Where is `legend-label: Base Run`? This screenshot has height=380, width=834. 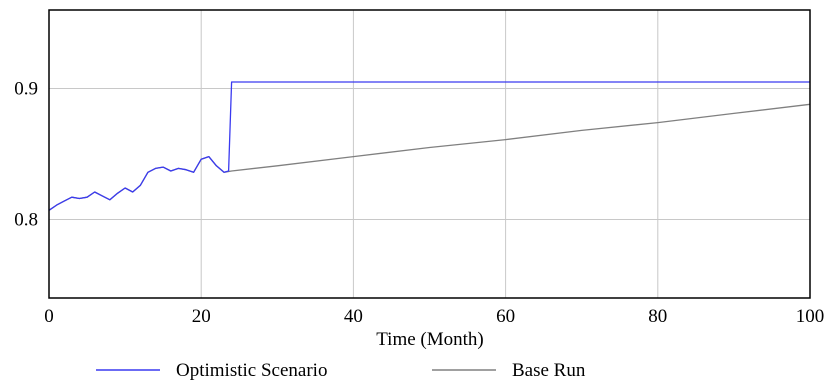
legend-label: Base Run is located at coordinates (549, 370).